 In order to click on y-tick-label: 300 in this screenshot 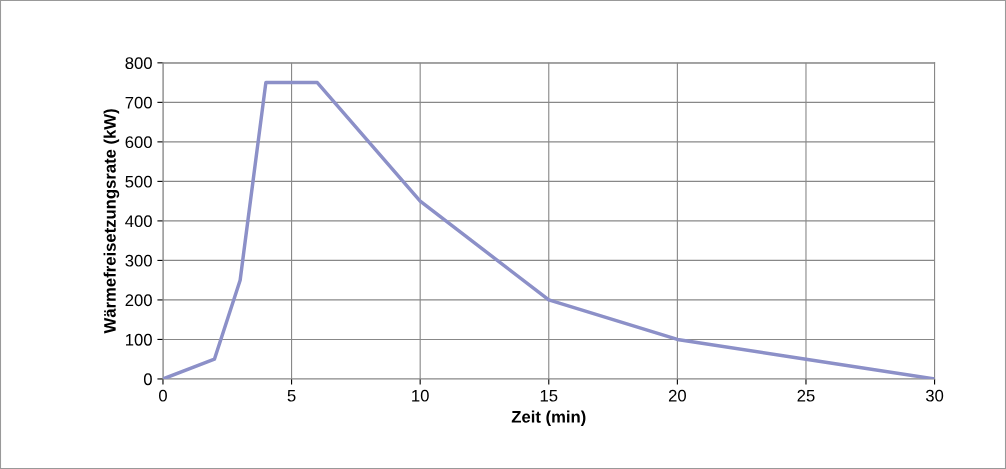, I will do `click(138, 260)`.